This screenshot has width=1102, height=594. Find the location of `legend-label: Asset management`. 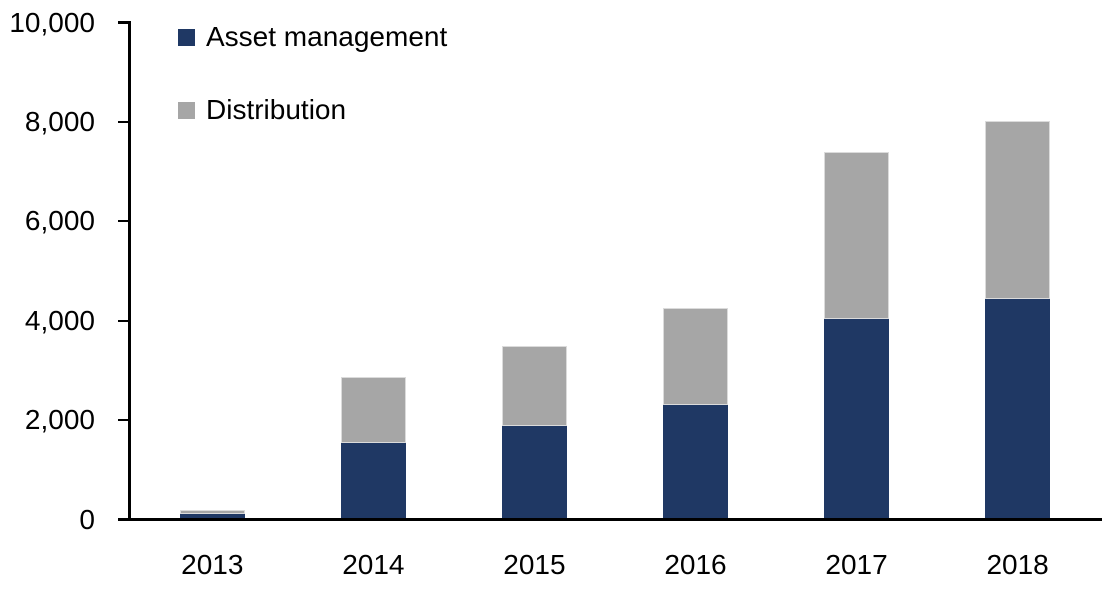

legend-label: Asset management is located at coordinates (327, 36).